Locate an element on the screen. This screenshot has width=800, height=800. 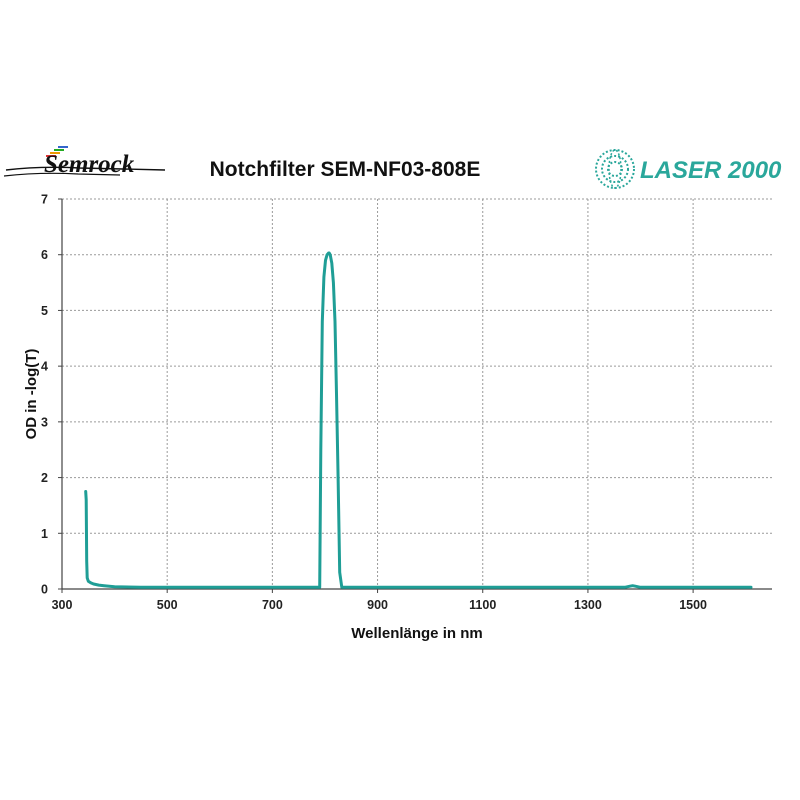
y-tick-label: 3 is located at coordinates (44, 422).